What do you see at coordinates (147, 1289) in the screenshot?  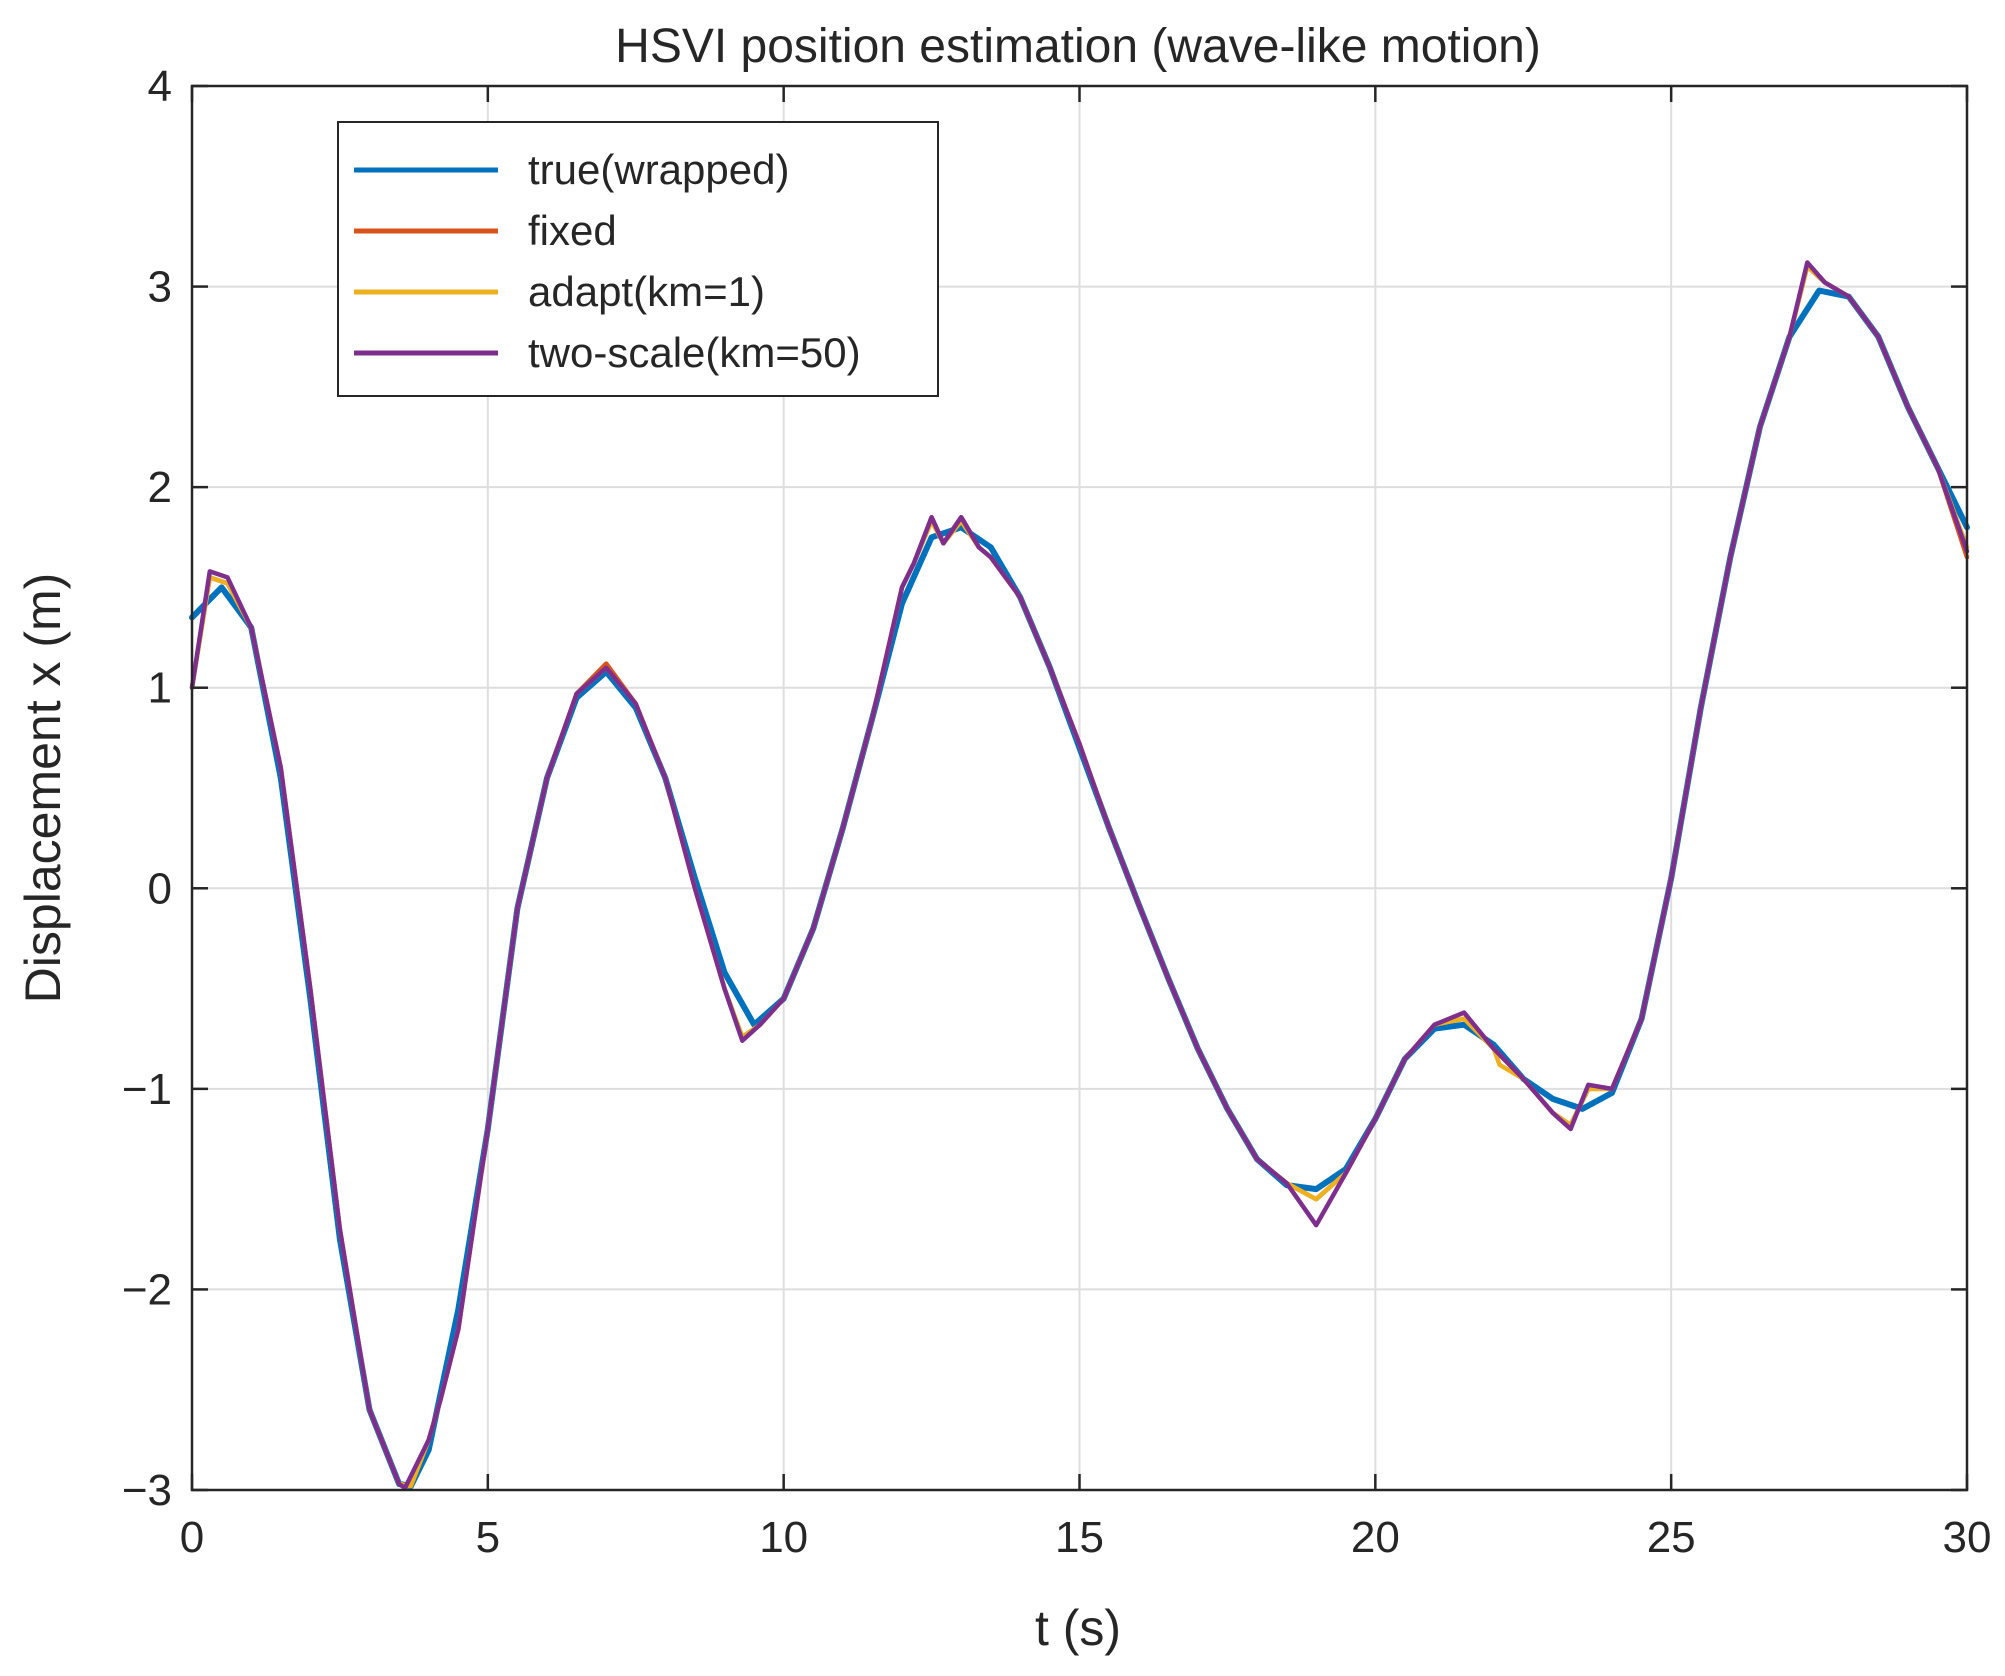 I see `y-tick-label: −2` at bounding box center [147, 1289].